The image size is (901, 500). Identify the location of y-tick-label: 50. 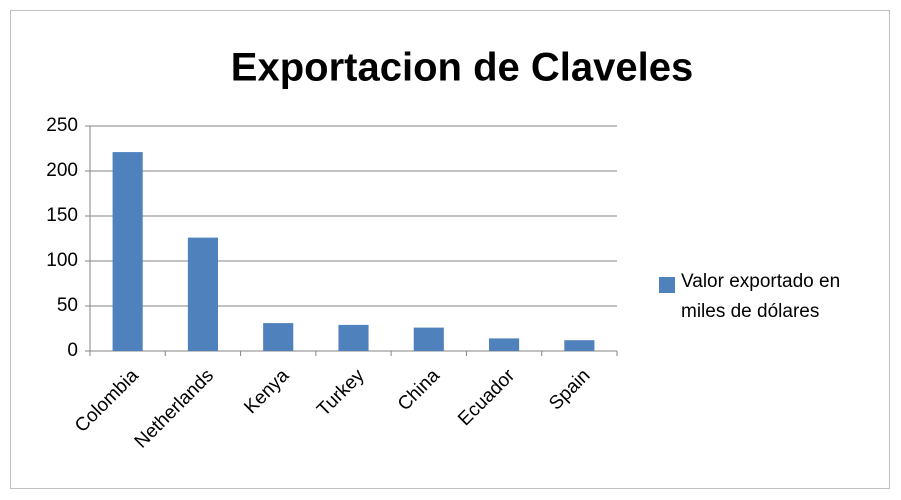
(67, 305).